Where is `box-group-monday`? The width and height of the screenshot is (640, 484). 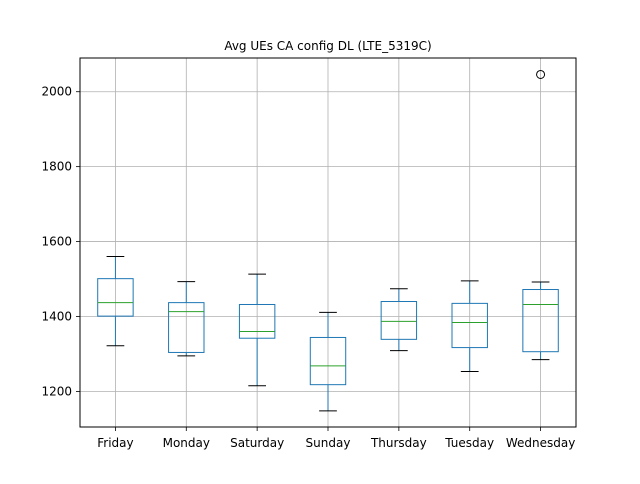 box-group-monday is located at coordinates (186, 319).